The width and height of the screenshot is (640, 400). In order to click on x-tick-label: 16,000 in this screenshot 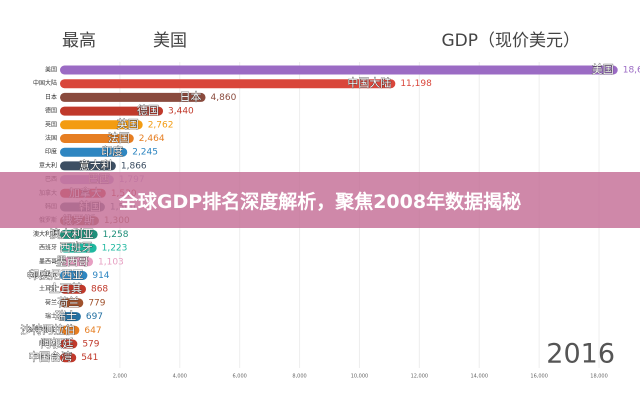, I will do `click(539, 377)`.